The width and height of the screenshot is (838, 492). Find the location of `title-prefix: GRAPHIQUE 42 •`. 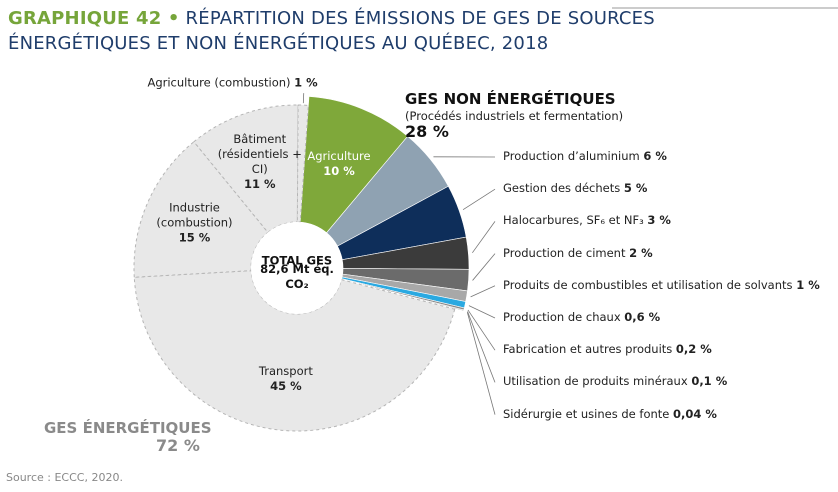

title-prefix: GRAPHIQUE 42 • is located at coordinates (94, 18).